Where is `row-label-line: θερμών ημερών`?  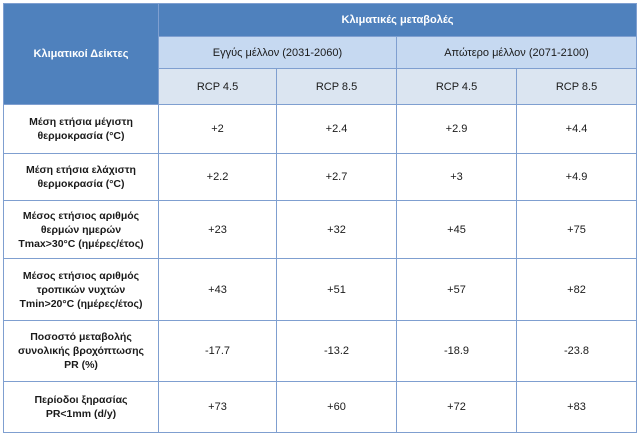 row-label-line: θερμών ημερών is located at coordinates (81, 229).